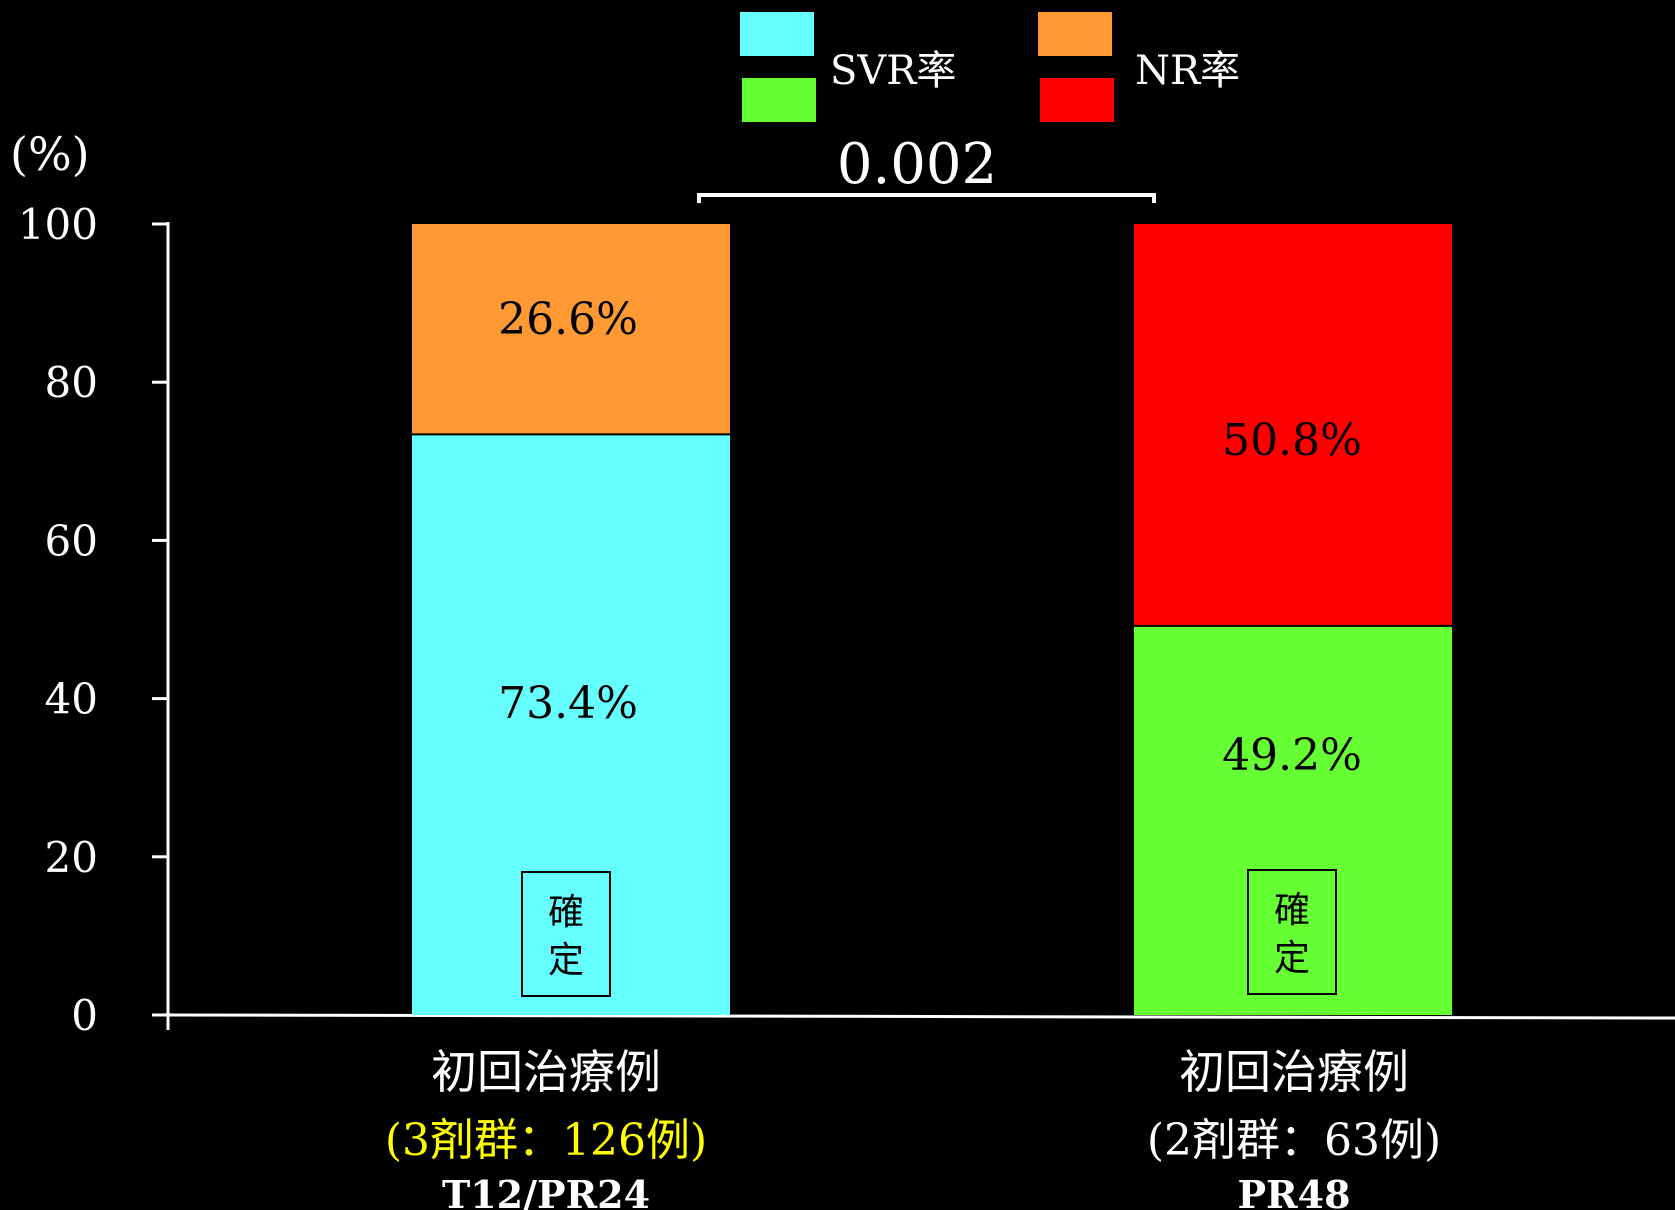 This screenshot has height=1210, width=1675. Describe the element at coordinates (93, 620) in the screenshot. I see `y-axis-ticks: 0 20 40 60 80 100` at that location.